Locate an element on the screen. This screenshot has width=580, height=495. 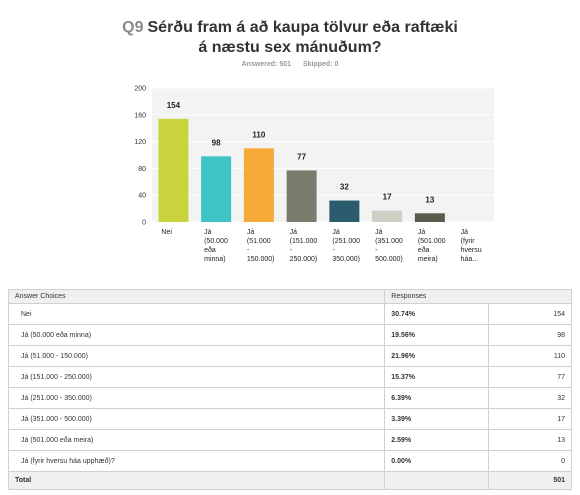
y-tick-label: 40 is located at coordinates (142, 196).